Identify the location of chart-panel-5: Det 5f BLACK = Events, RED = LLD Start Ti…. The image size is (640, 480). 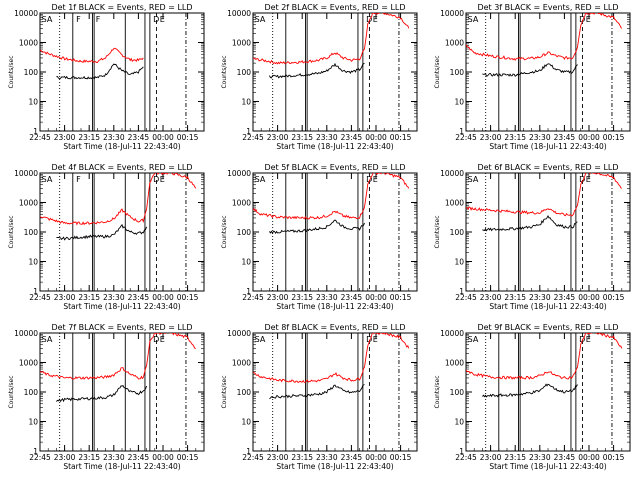
(319, 237).